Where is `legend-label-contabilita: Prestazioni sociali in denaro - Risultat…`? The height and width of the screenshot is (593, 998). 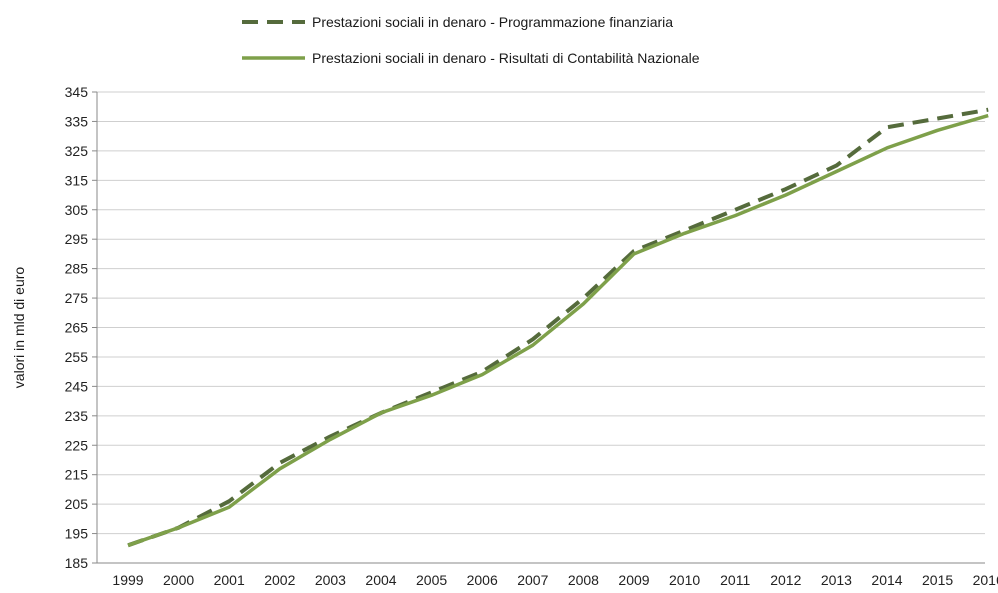 legend-label-contabilita: Prestazioni sociali in denaro - Risultat… is located at coordinates (506, 58).